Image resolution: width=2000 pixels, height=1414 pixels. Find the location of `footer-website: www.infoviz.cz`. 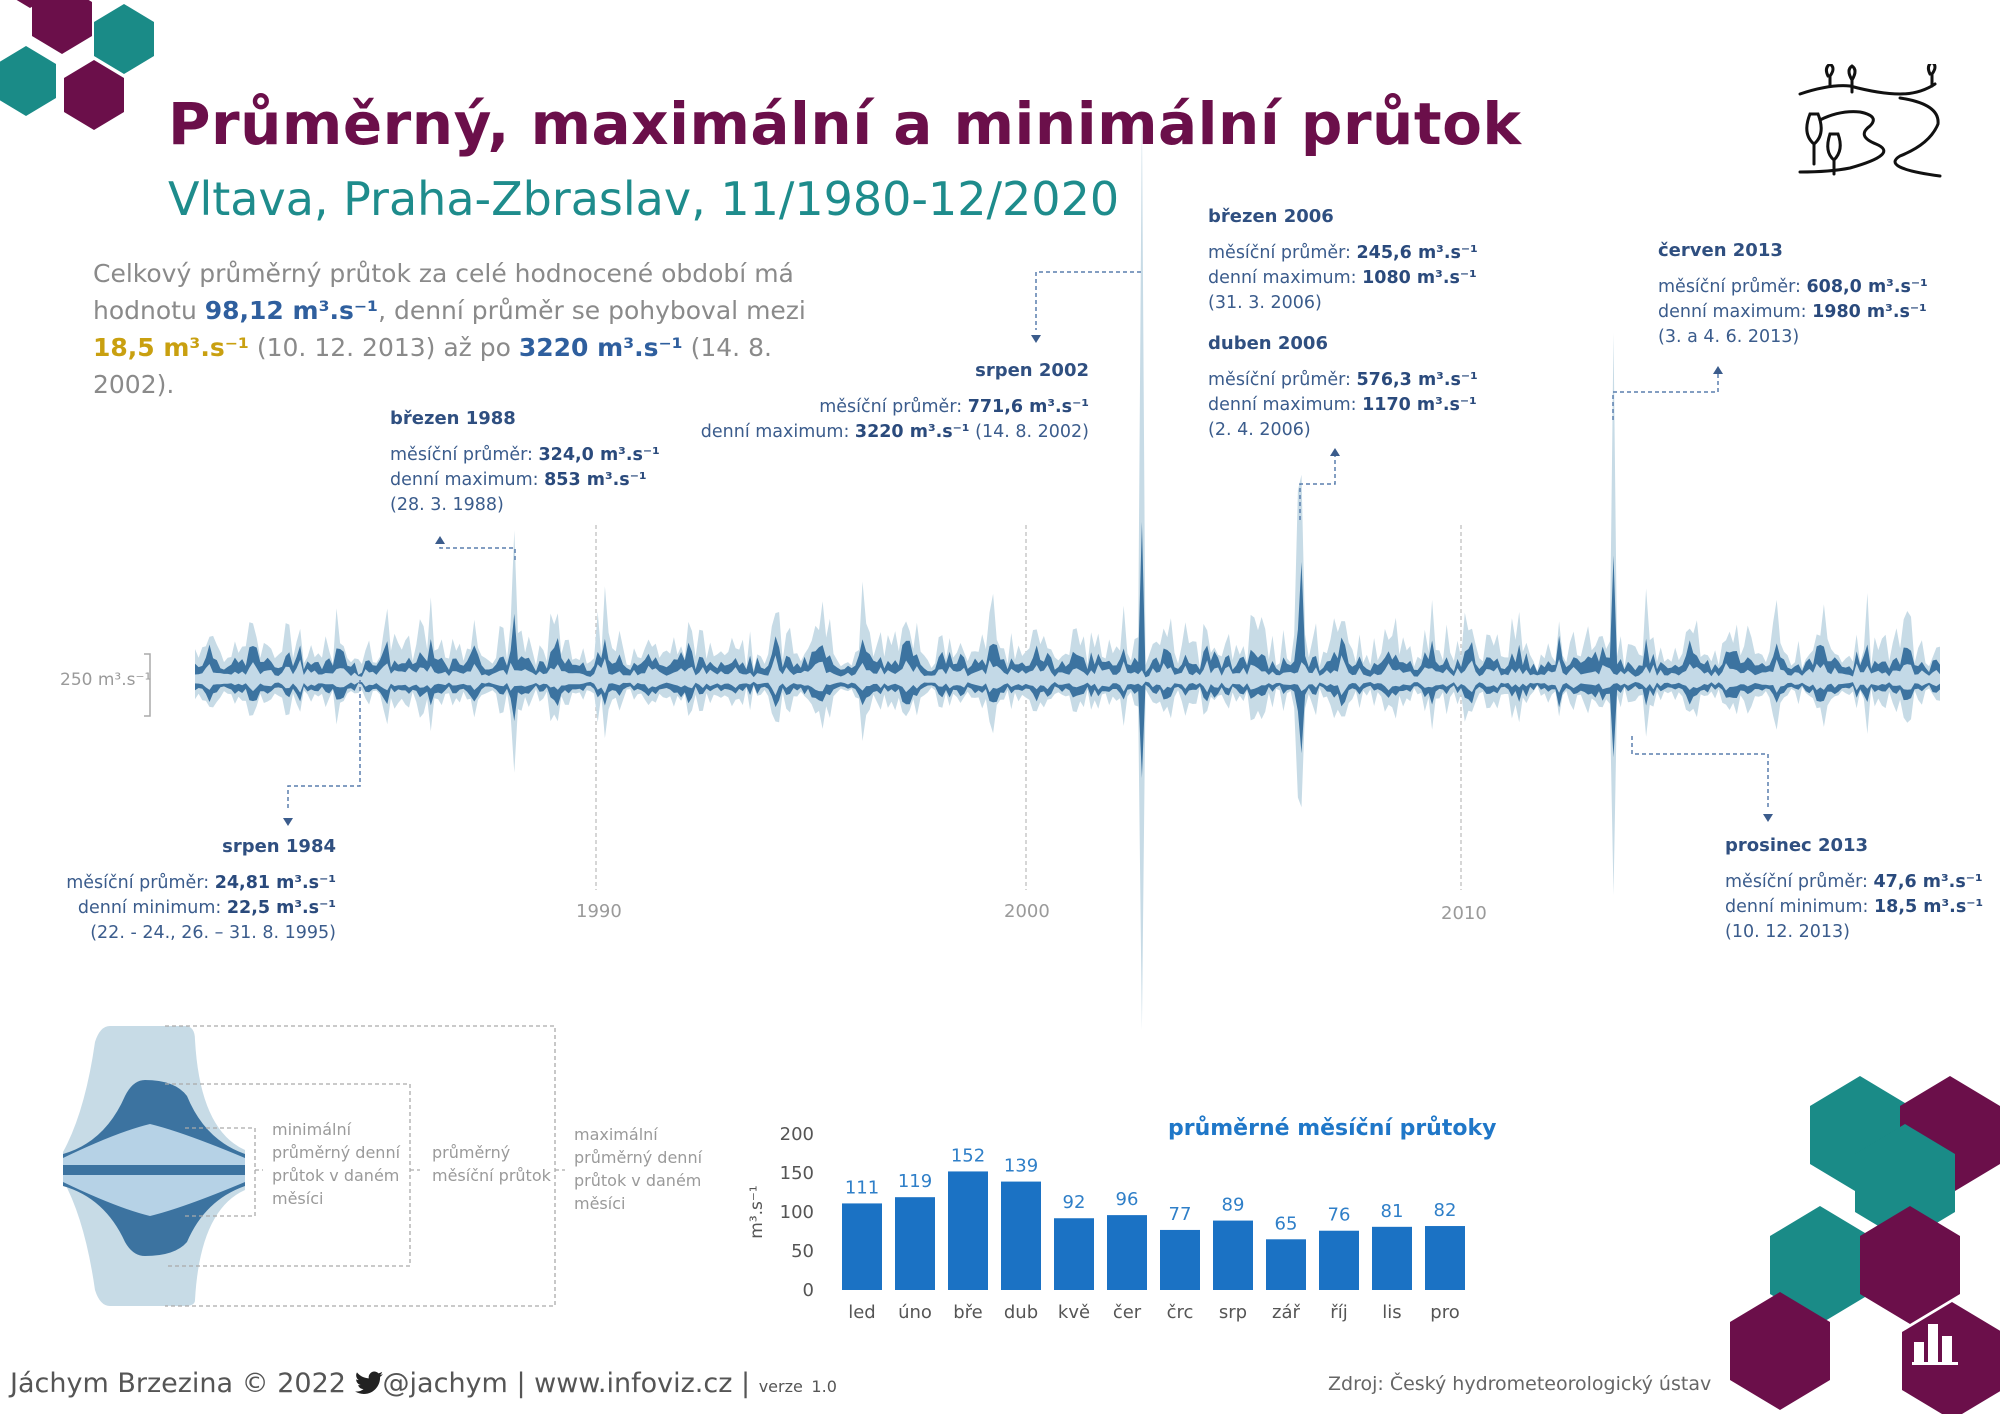

footer-website: www.infoviz.cz is located at coordinates (633, 1383).